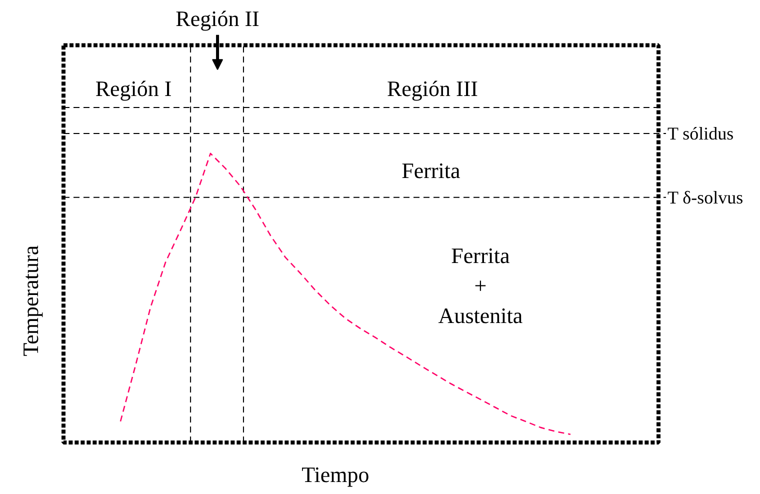 This screenshot has height=494, width=760. What do you see at coordinates (706, 197) in the screenshot?
I see `ref-line-label: T δ-solvus` at bounding box center [706, 197].